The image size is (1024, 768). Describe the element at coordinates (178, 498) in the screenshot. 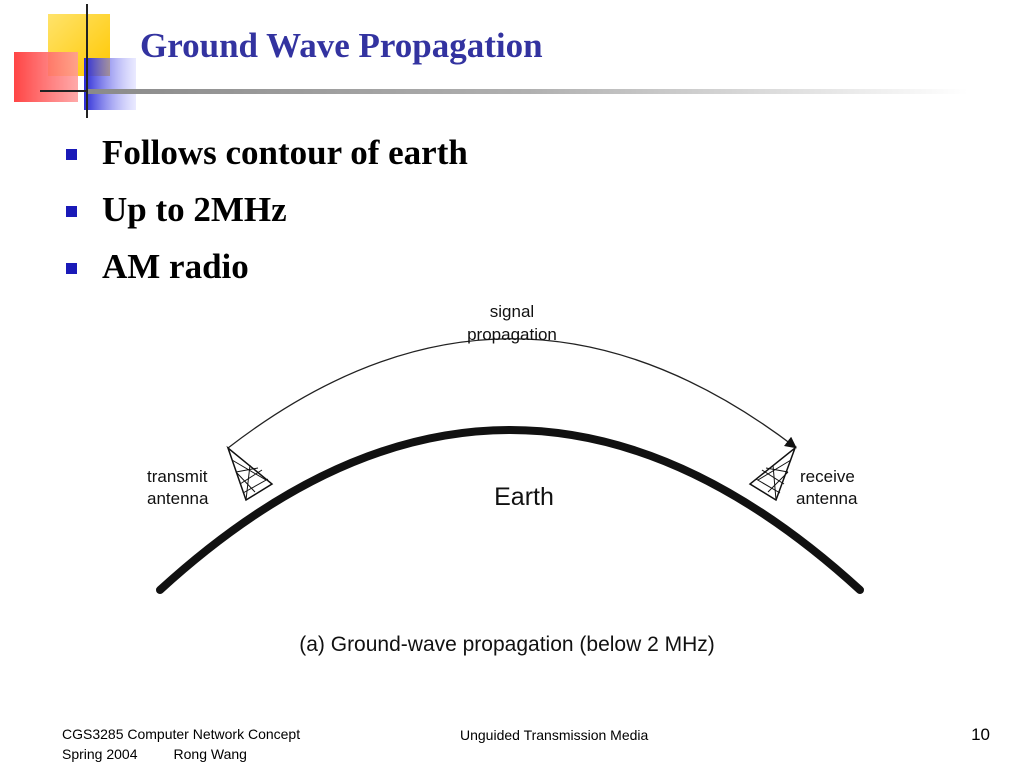

I see `transmit-antenna-label: antenna` at that location.